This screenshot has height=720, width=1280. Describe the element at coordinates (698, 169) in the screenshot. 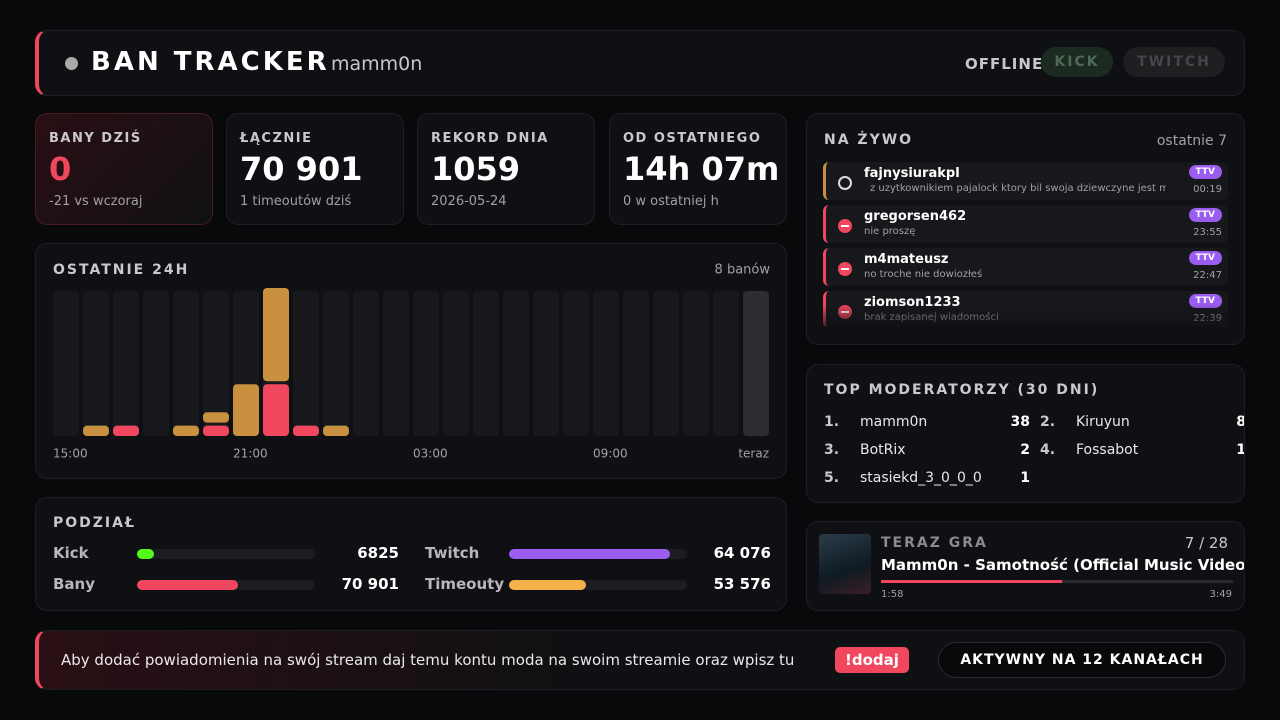

I see `stat-card: OD OSTATNIEGO 14h 07m 0 w ostatniej h` at that location.